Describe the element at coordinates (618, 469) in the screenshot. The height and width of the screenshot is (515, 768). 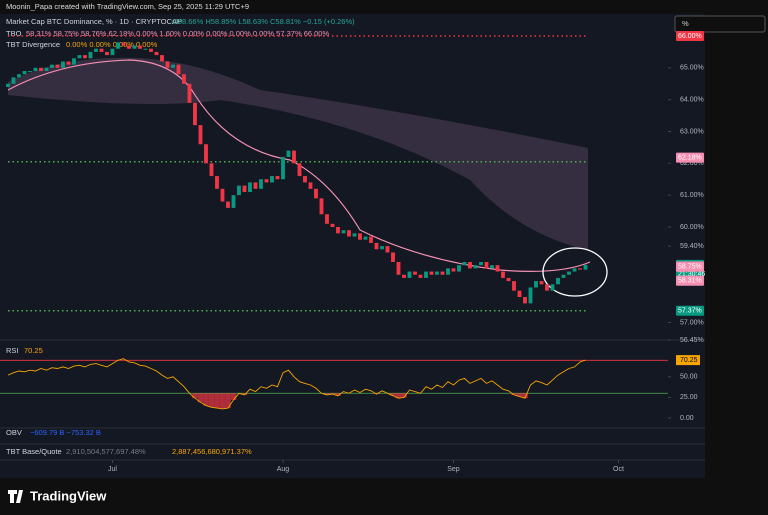
I see `x-tick-label: Oct` at that location.